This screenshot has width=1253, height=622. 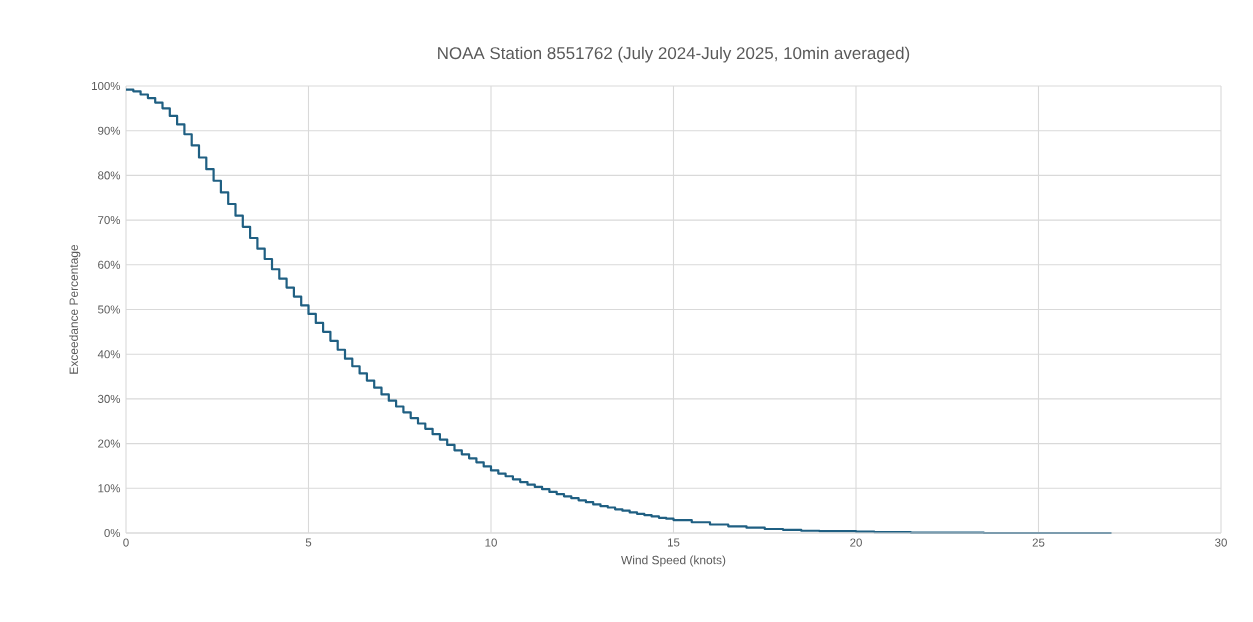 What do you see at coordinates (109, 175) in the screenshot?
I see `y-tick-label: 80%` at bounding box center [109, 175].